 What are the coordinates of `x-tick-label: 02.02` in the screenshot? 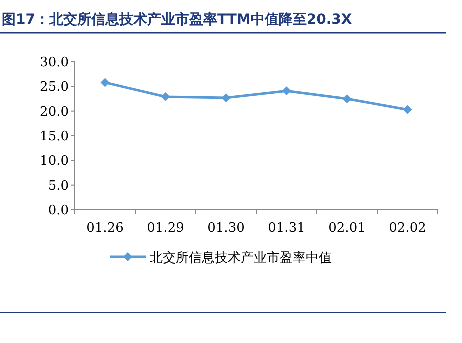 It's located at (407, 228).